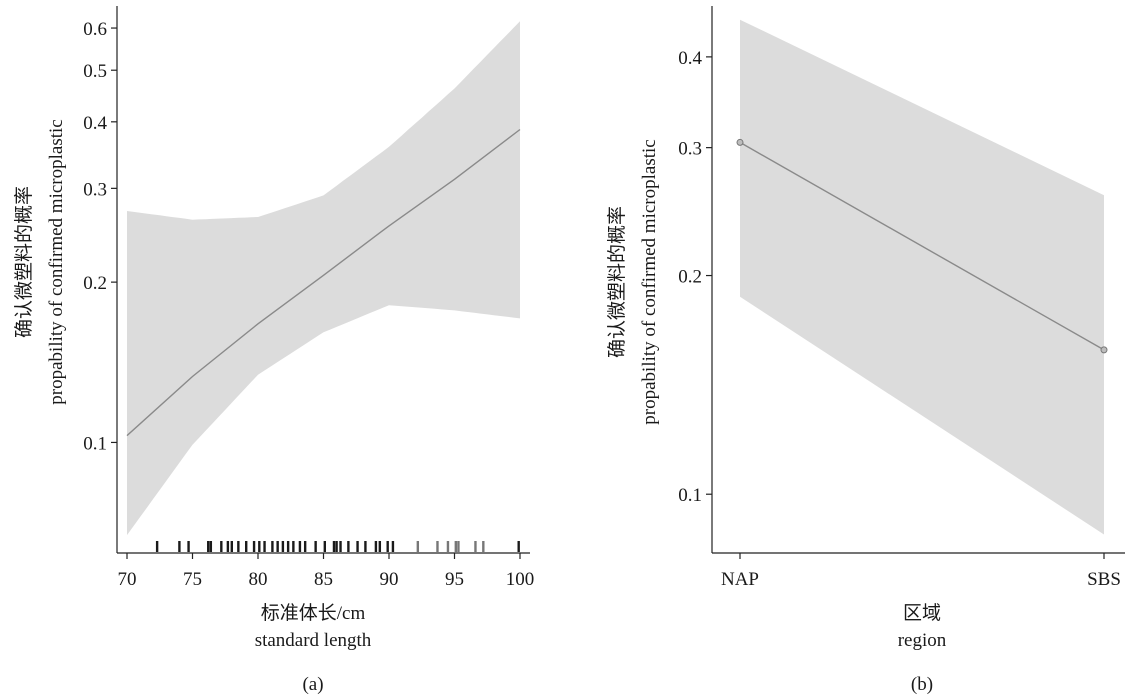 This screenshot has width=1129, height=697. I want to click on panel-b-y-tick-label: 0.1, so click(690, 495).